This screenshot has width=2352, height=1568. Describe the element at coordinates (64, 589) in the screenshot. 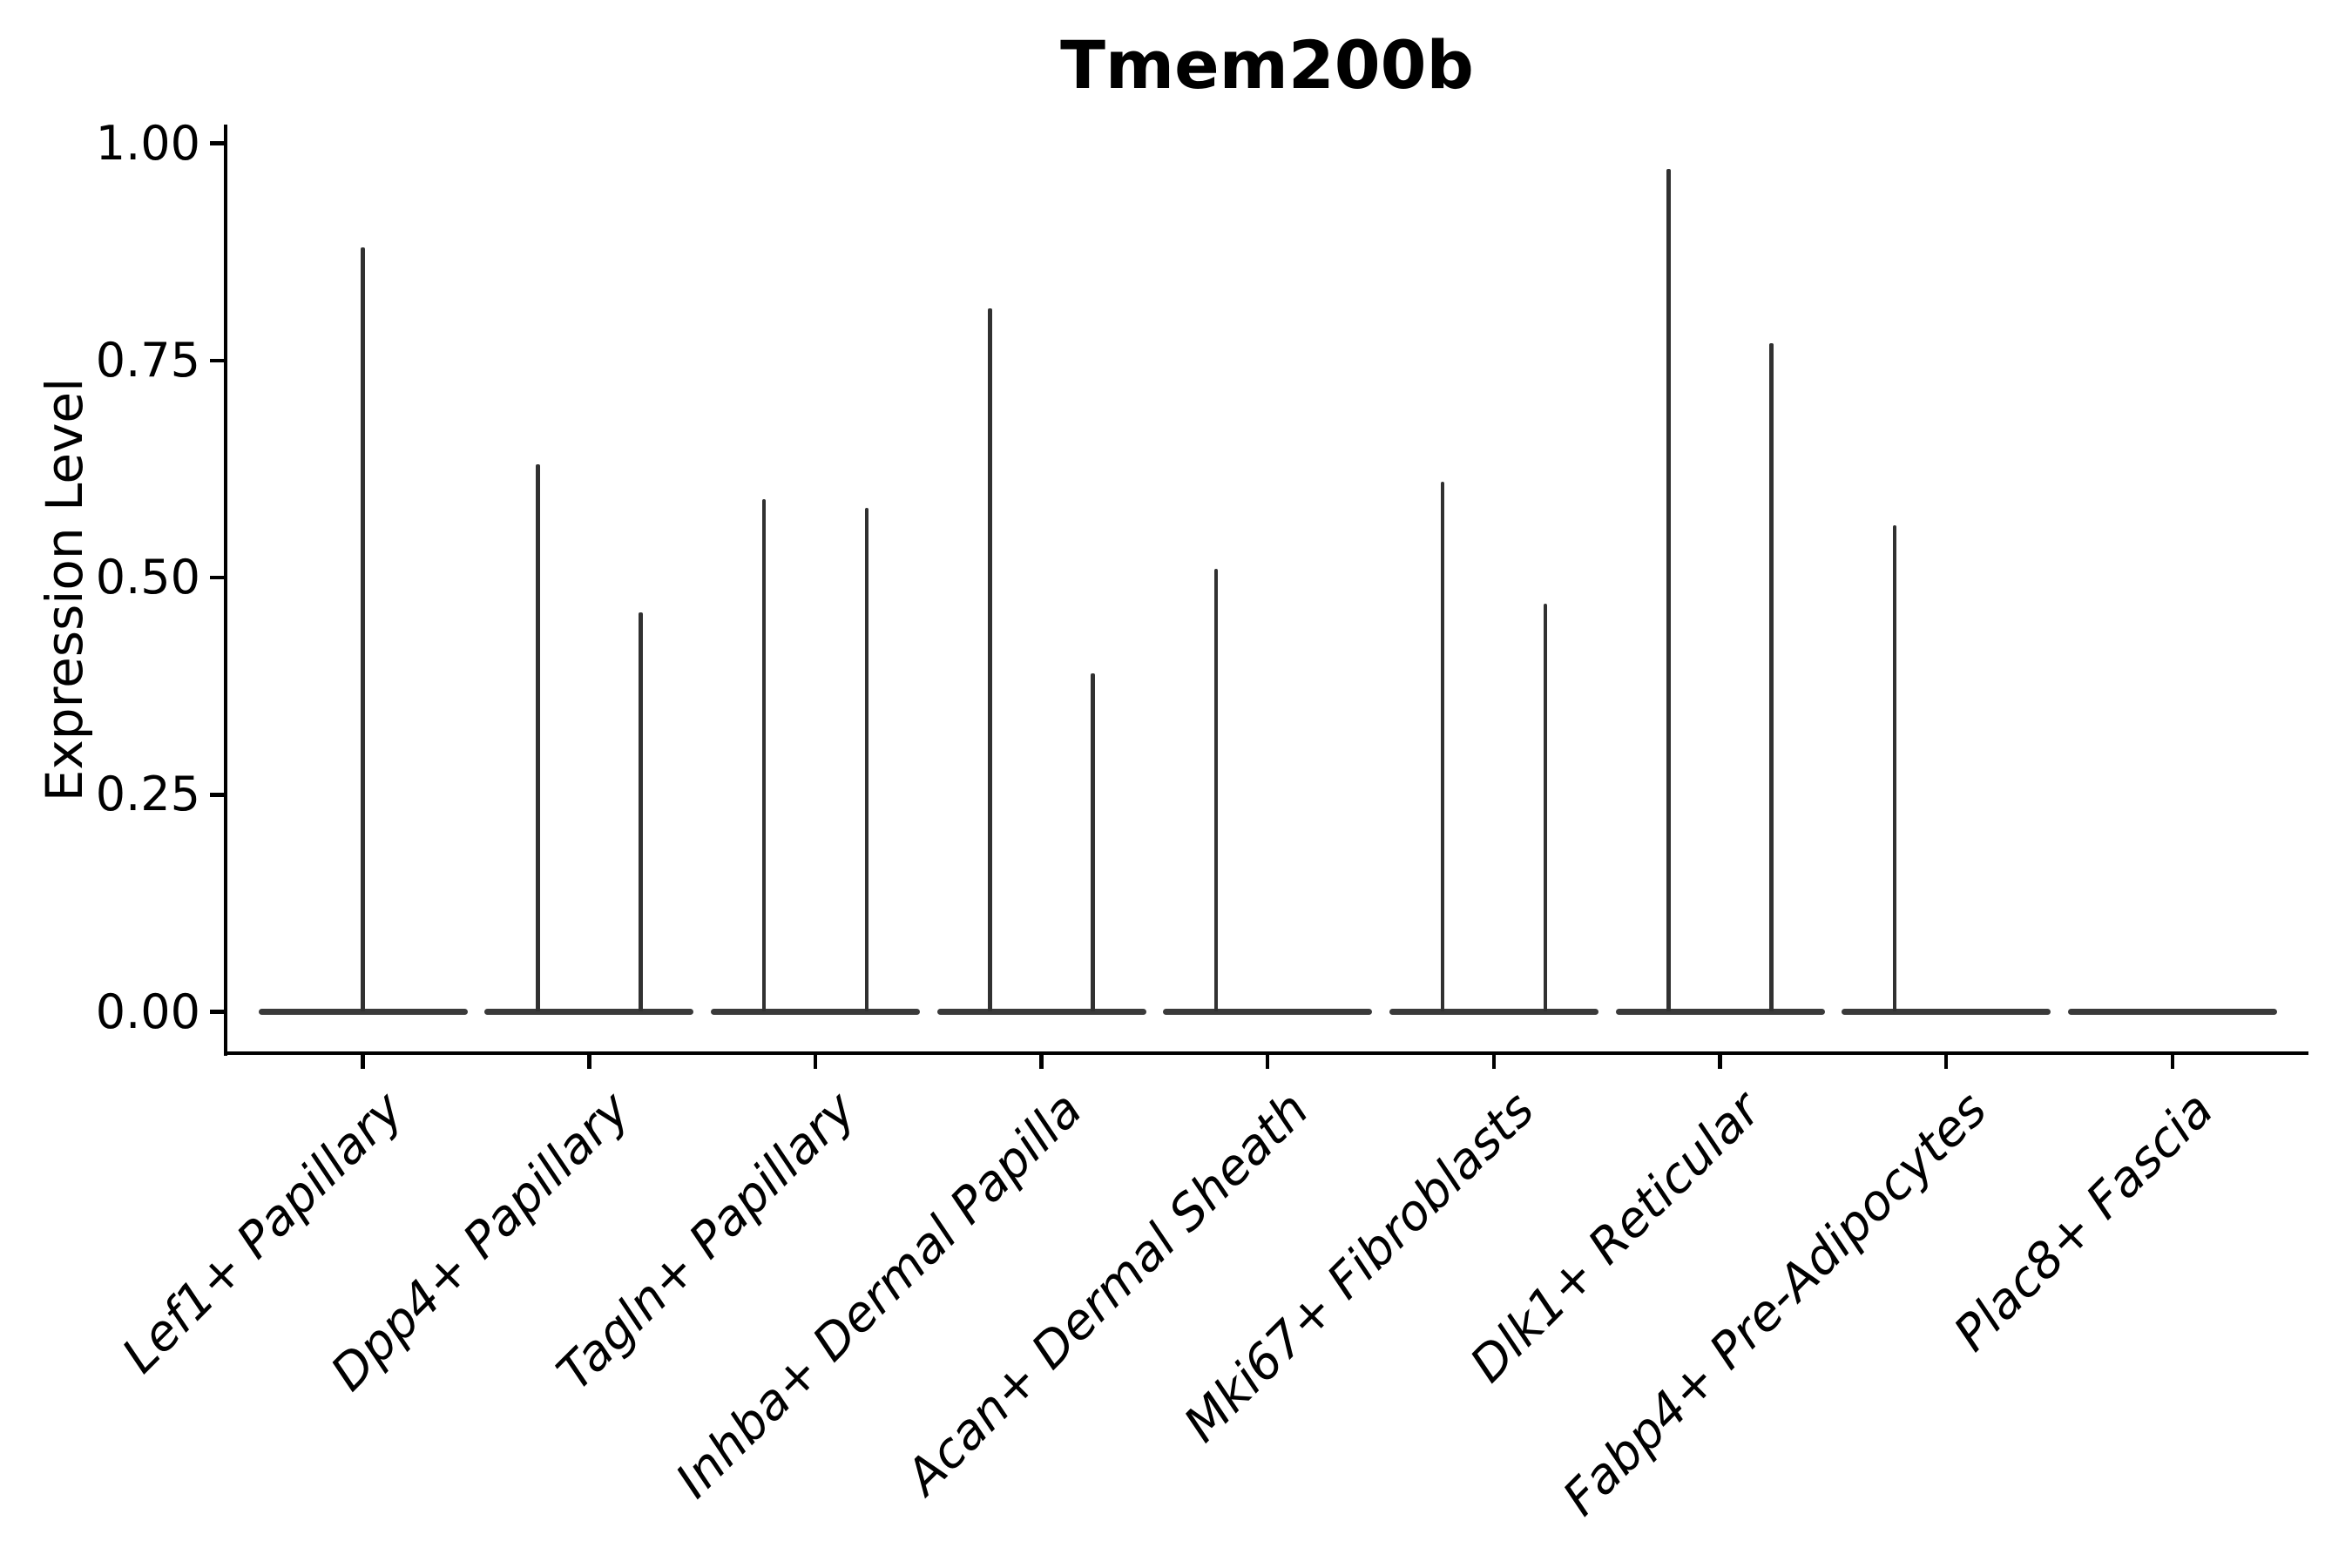

I see `y-axis-label: Expression Level` at that location.